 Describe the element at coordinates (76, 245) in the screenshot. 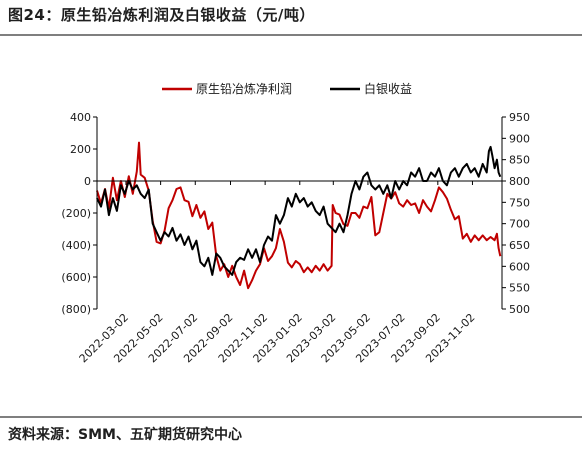

I see `left-axis-tick-label: (400)` at that location.